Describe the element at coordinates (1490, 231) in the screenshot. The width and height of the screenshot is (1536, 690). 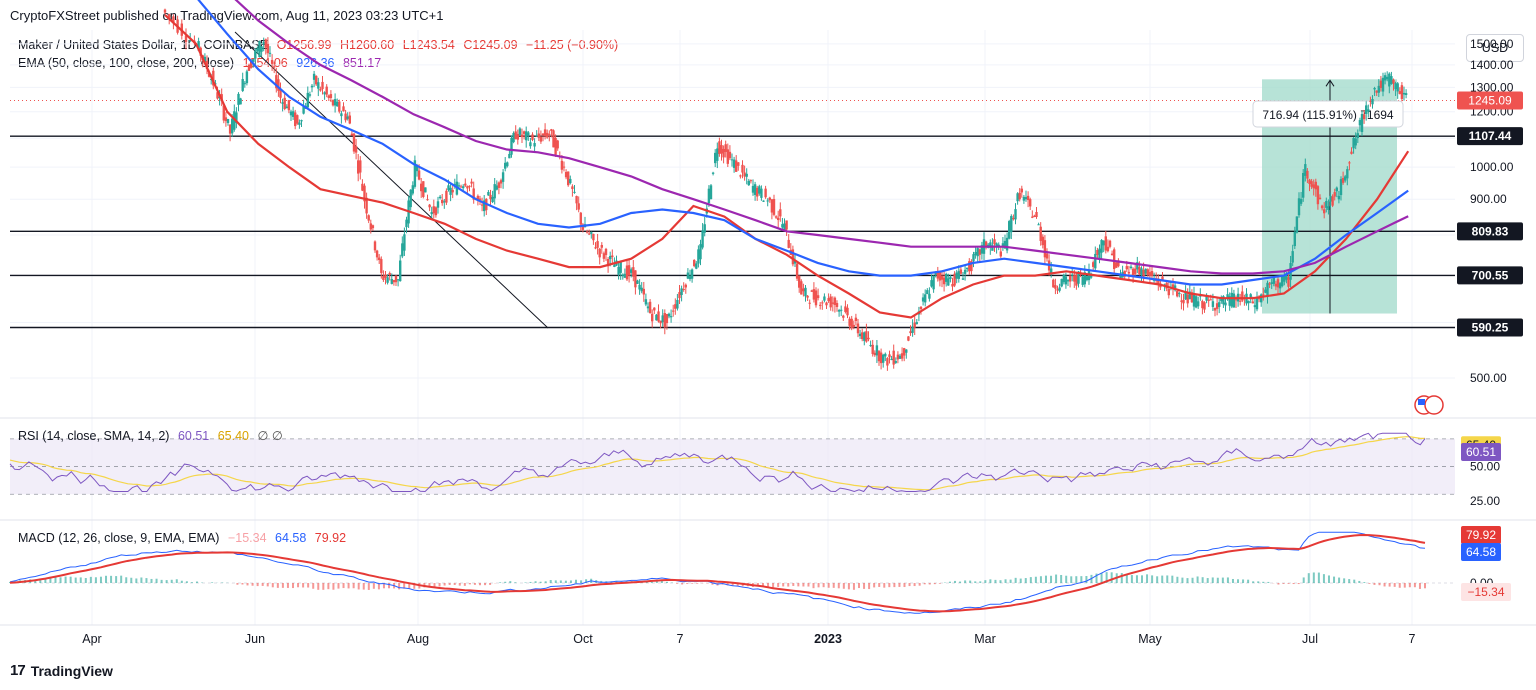
I see `level-label: 809.83` at that location.